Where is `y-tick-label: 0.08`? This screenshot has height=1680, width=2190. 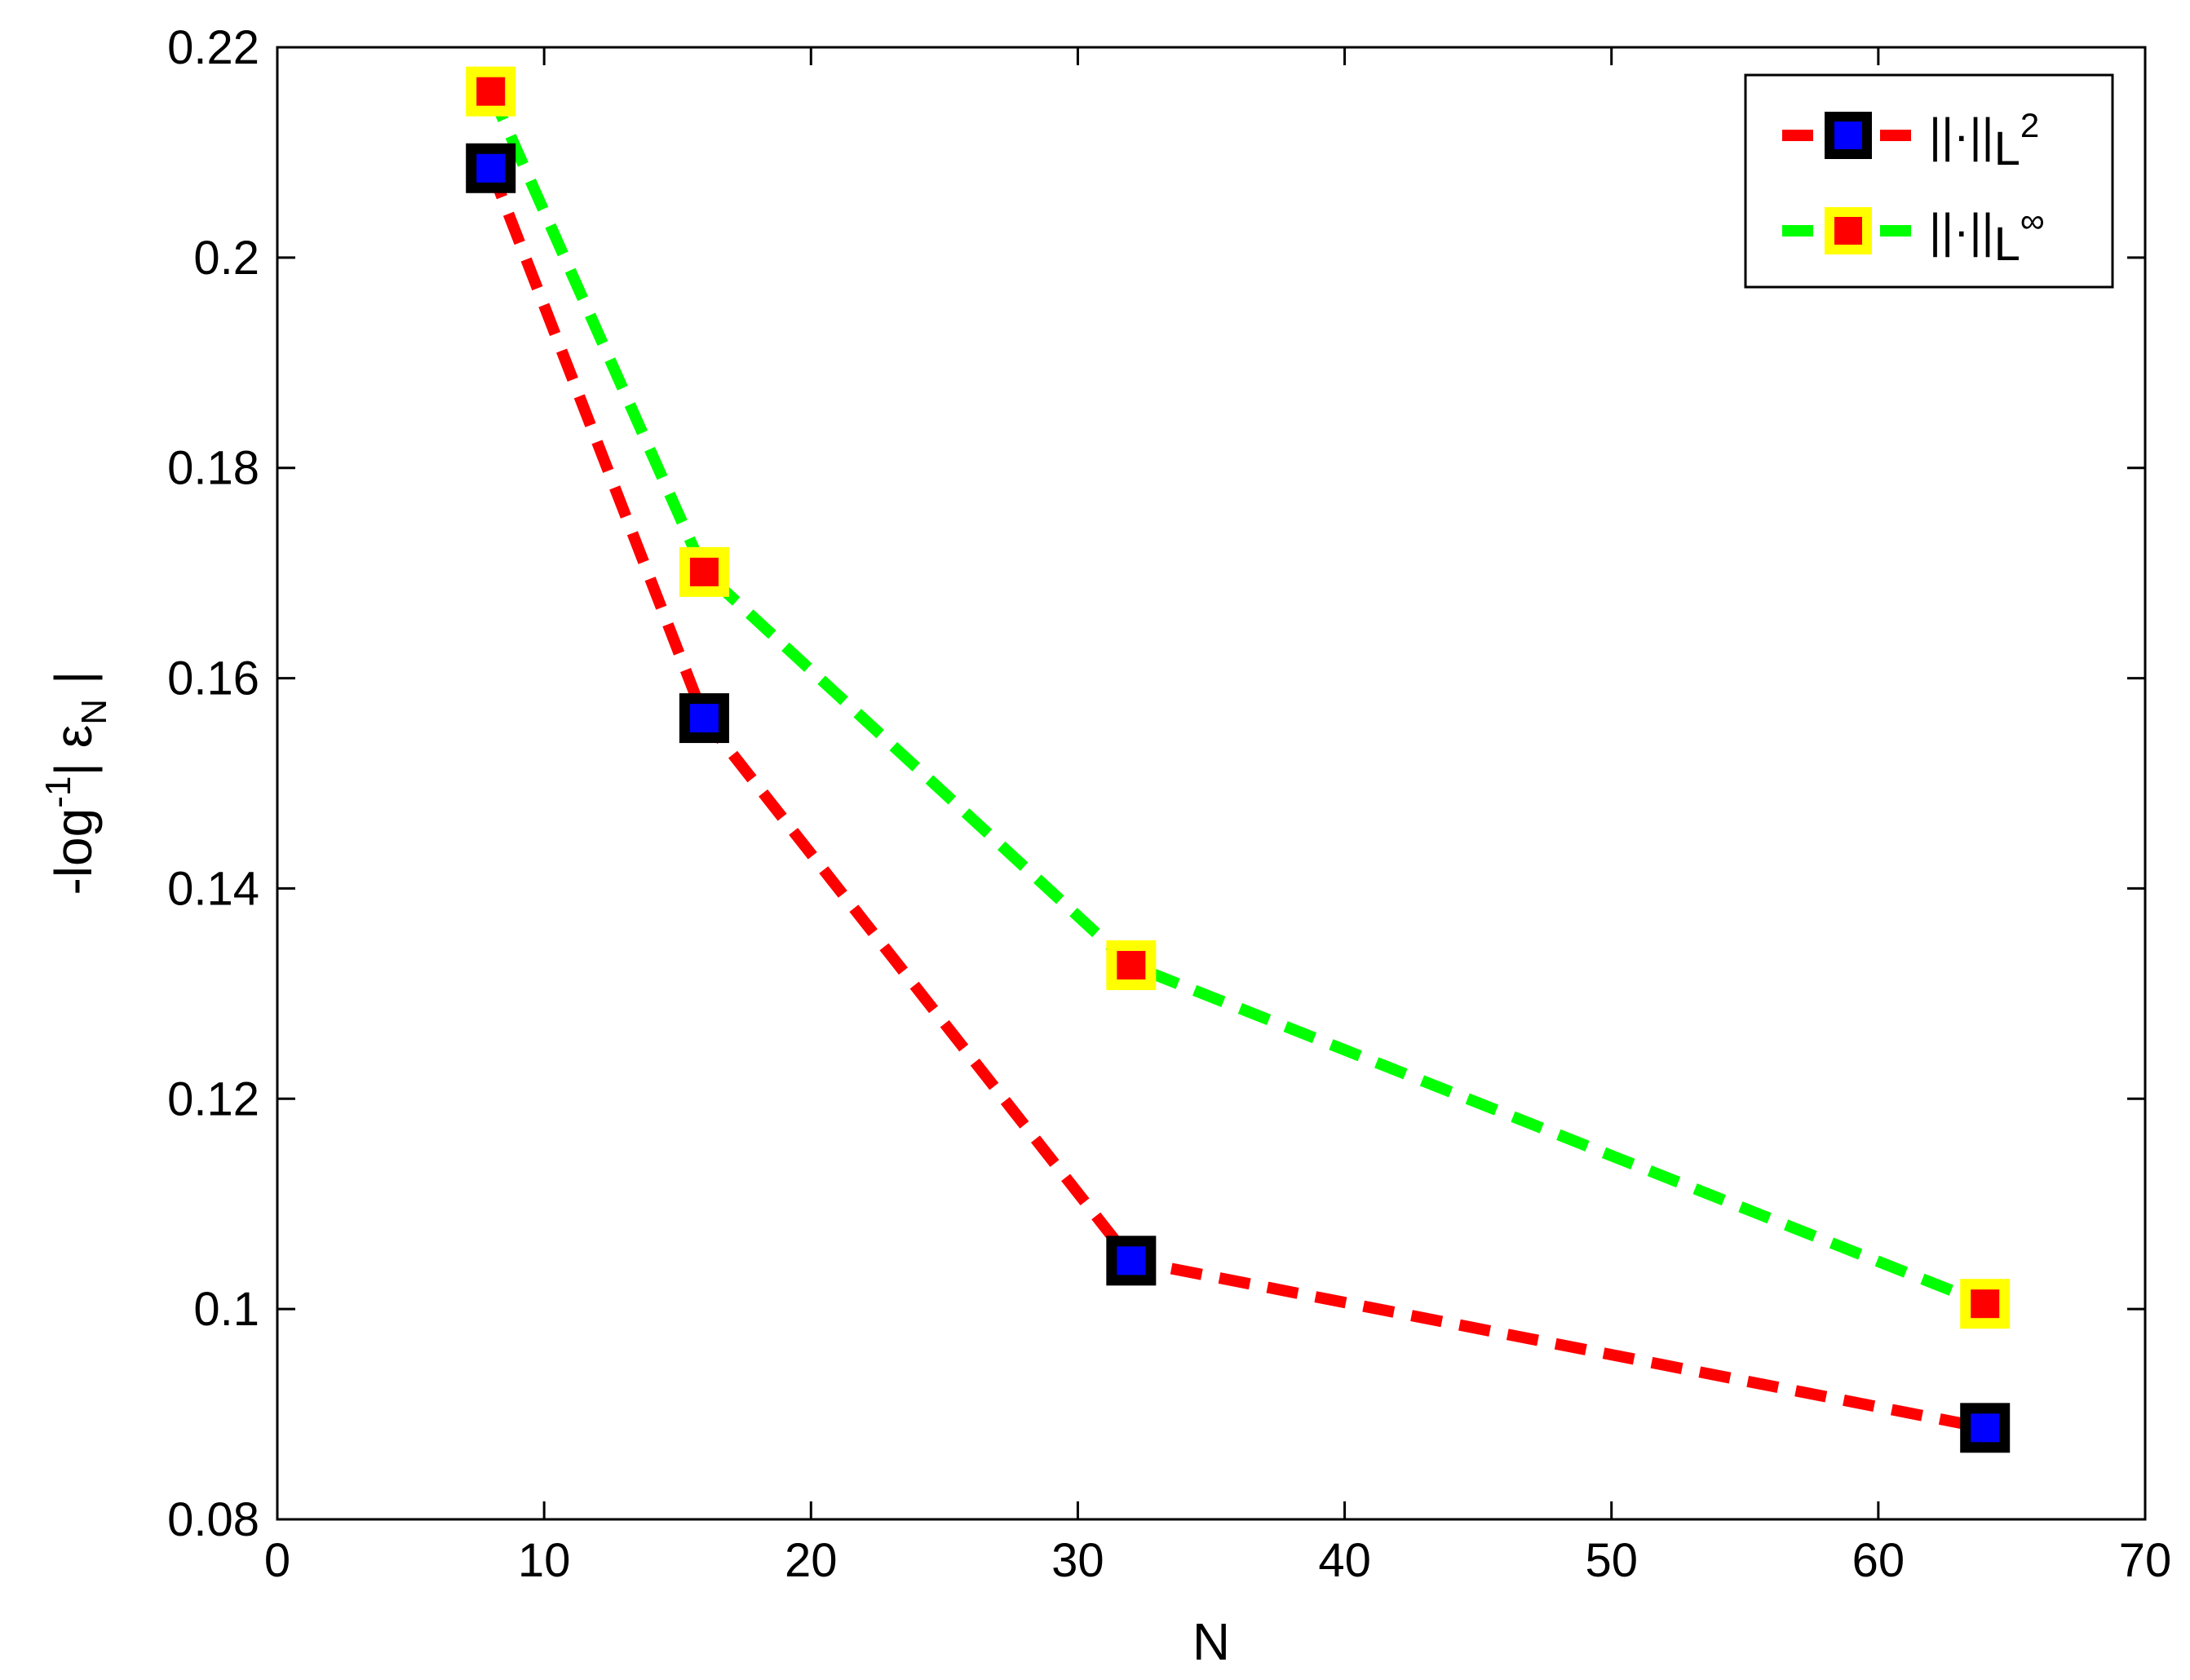 y-tick-label: 0.08 is located at coordinates (213, 1519).